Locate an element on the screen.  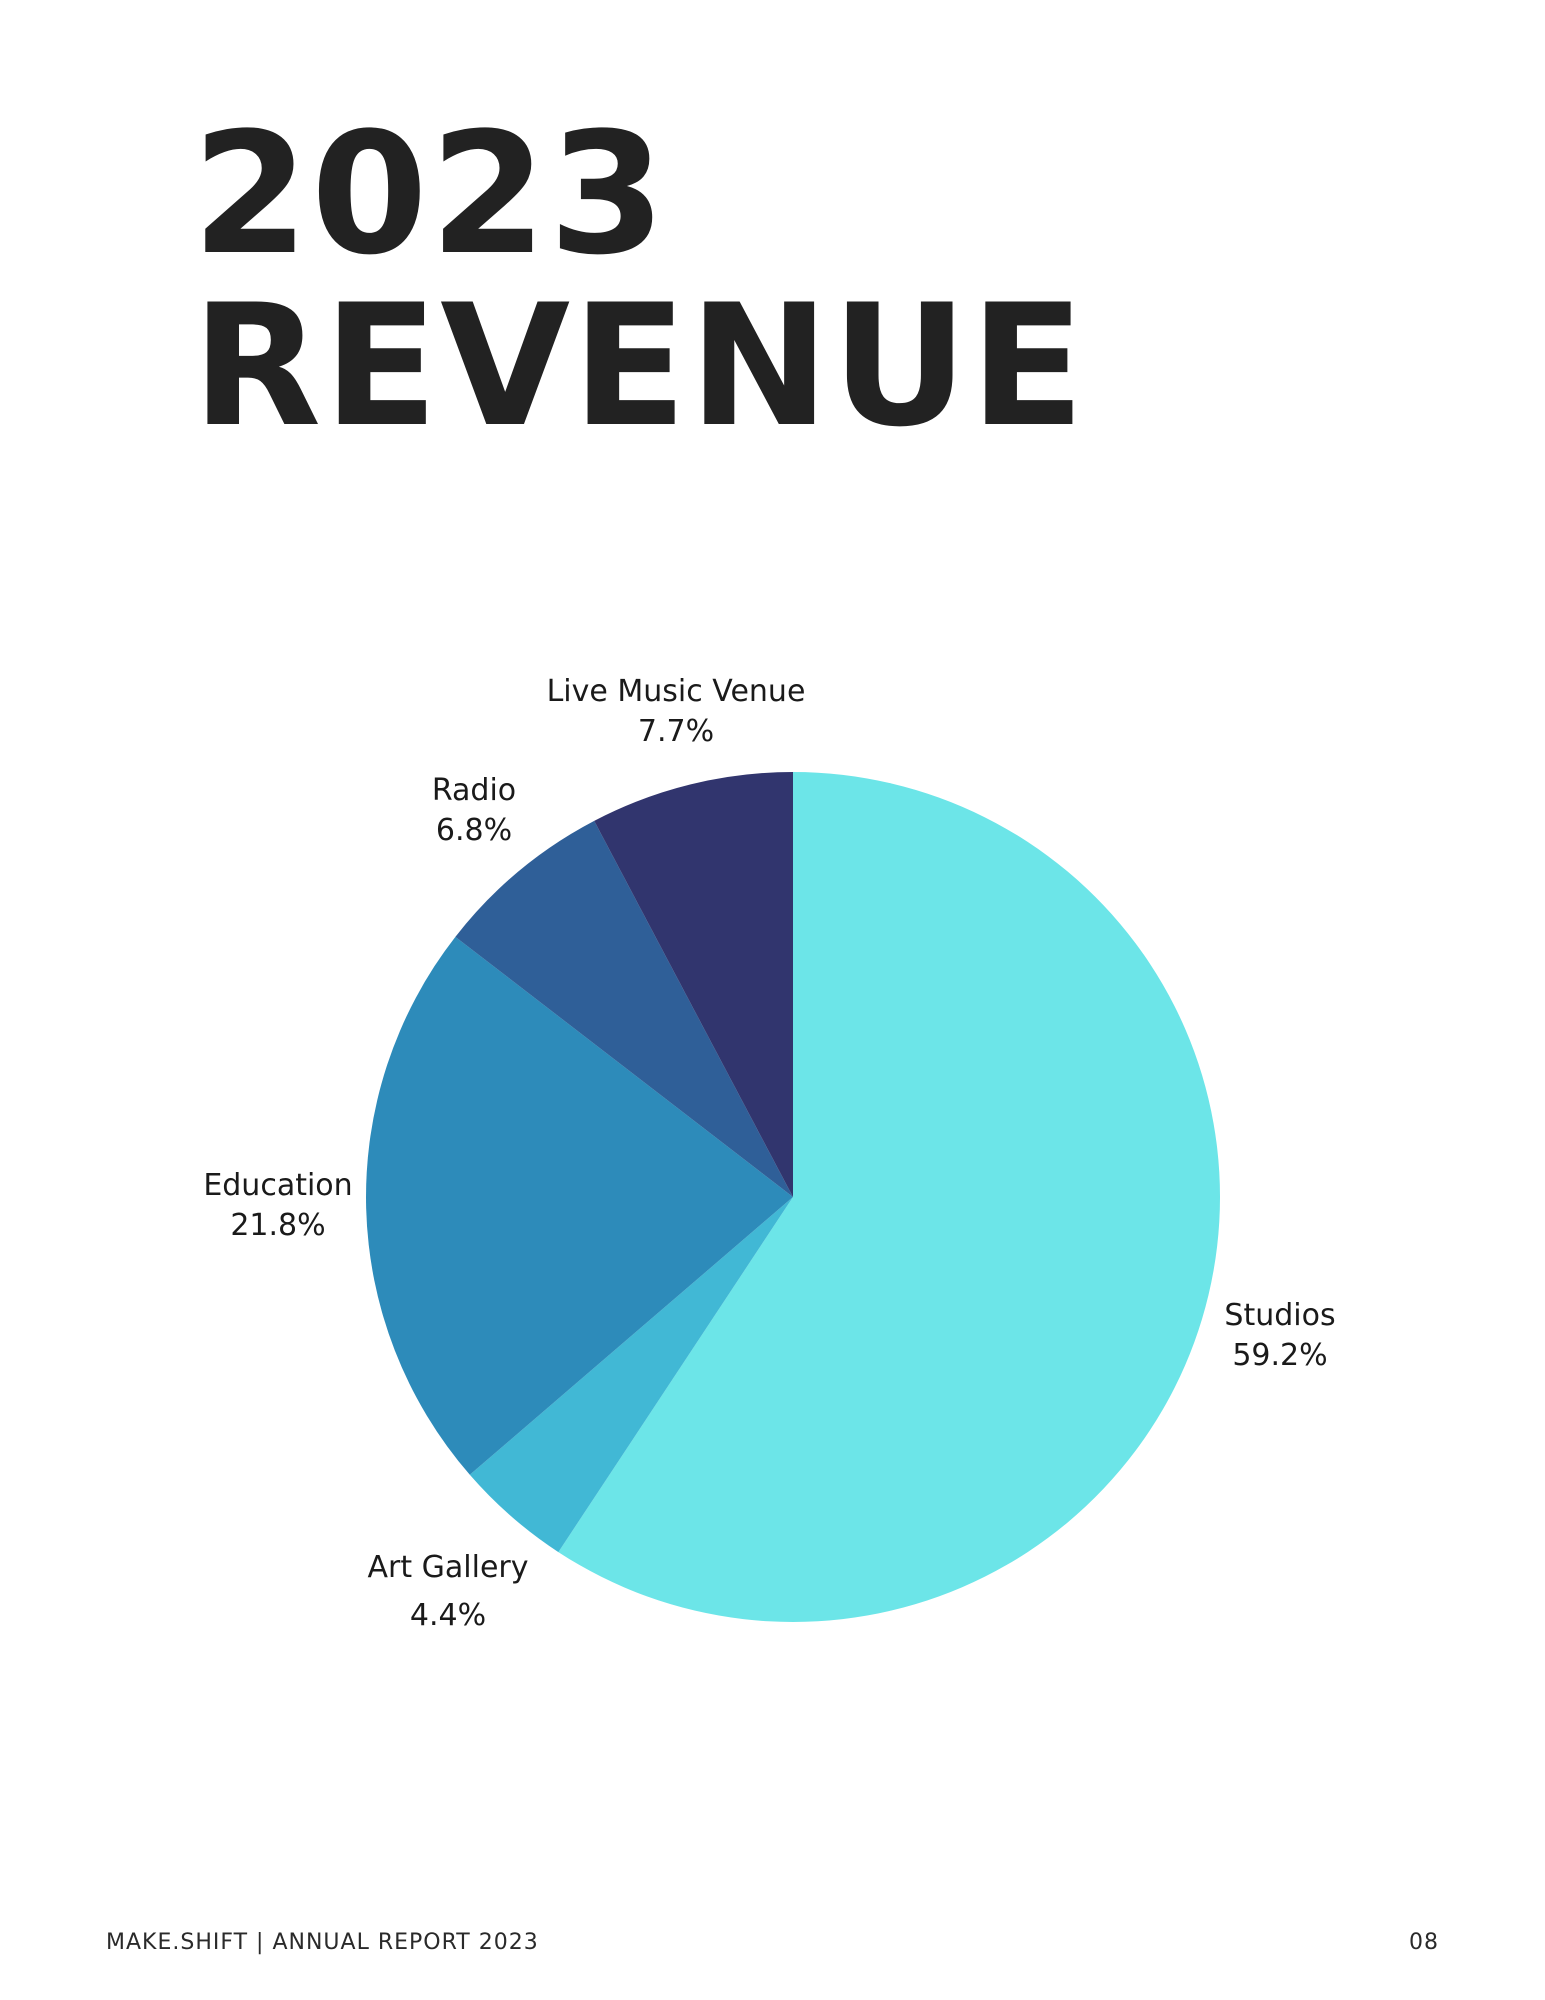
slice-label-live-music-venue: Live Music Venue is located at coordinates (676, 691).